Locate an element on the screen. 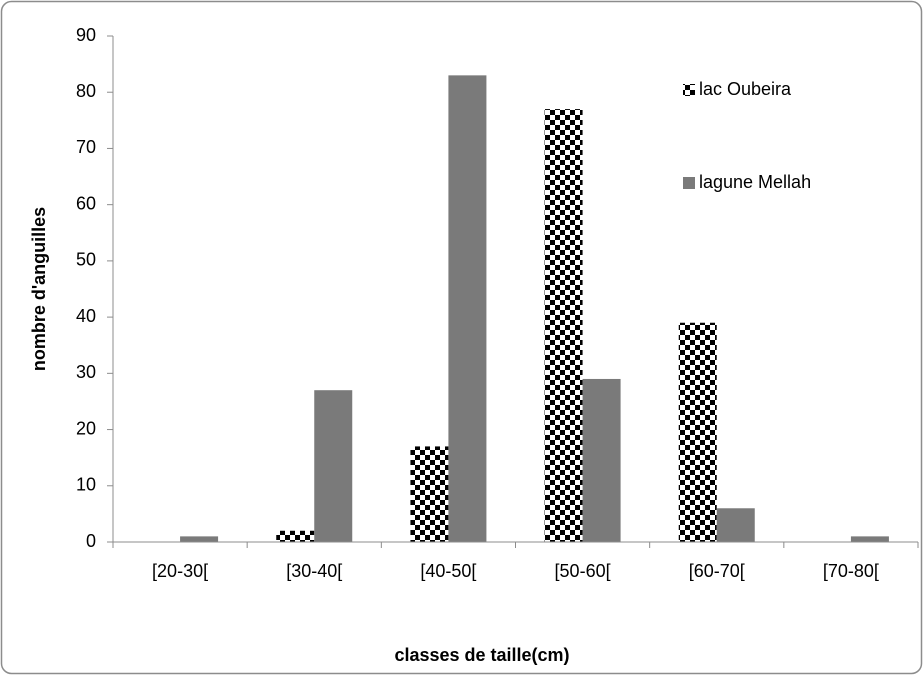 This screenshot has height=676, width=924. x-tick-label: [60-70[ is located at coordinates (717, 571).